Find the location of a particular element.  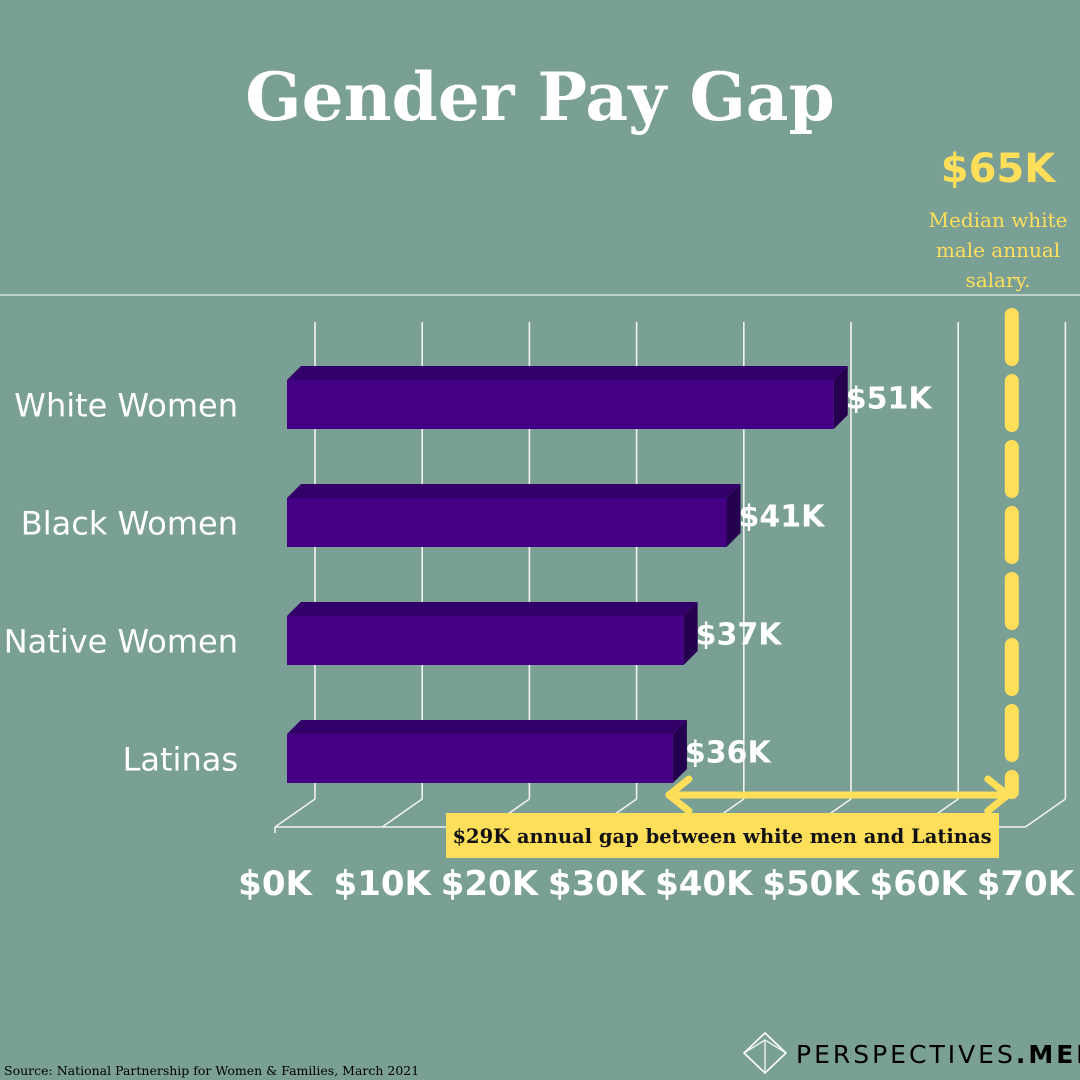

x-axis-tick-labels: $0K $10K $20K $30K $40K $50K $60K $70K is located at coordinates (657, 884).